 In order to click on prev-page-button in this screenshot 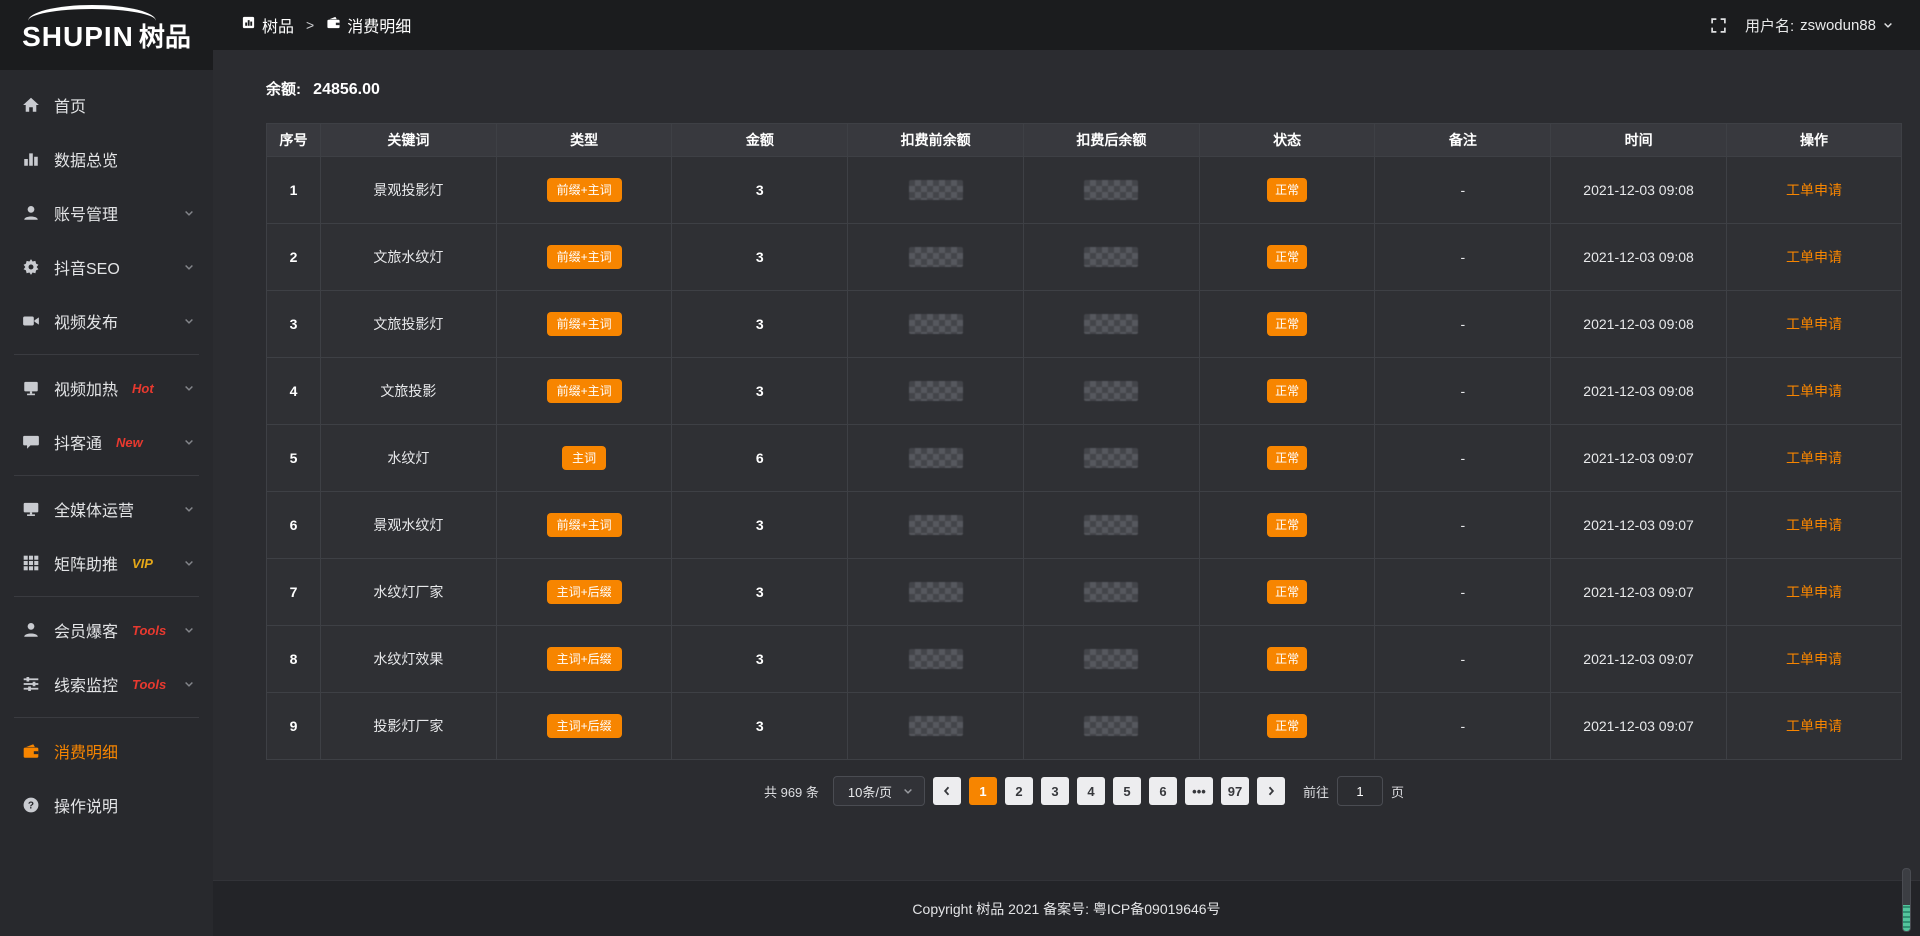, I will do `click(946, 791)`.